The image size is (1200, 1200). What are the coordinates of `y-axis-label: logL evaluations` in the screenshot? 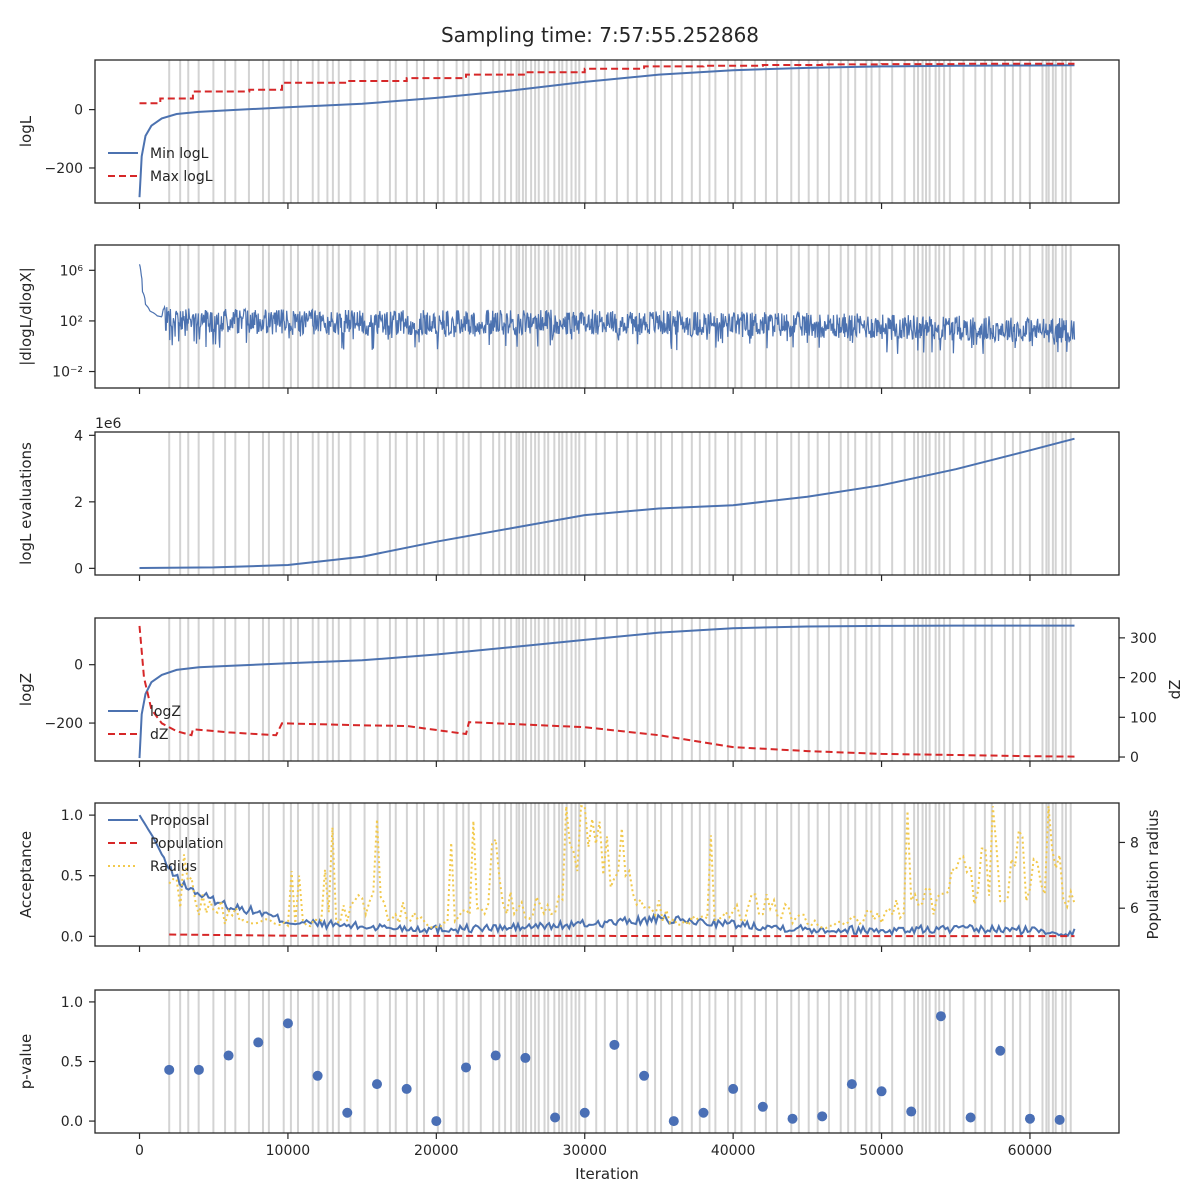 It's located at (26, 503).